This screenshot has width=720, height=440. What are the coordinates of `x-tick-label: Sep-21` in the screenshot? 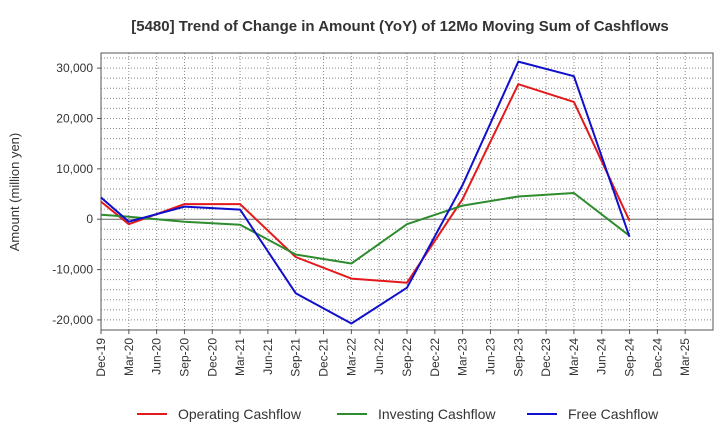 It's located at (296, 357).